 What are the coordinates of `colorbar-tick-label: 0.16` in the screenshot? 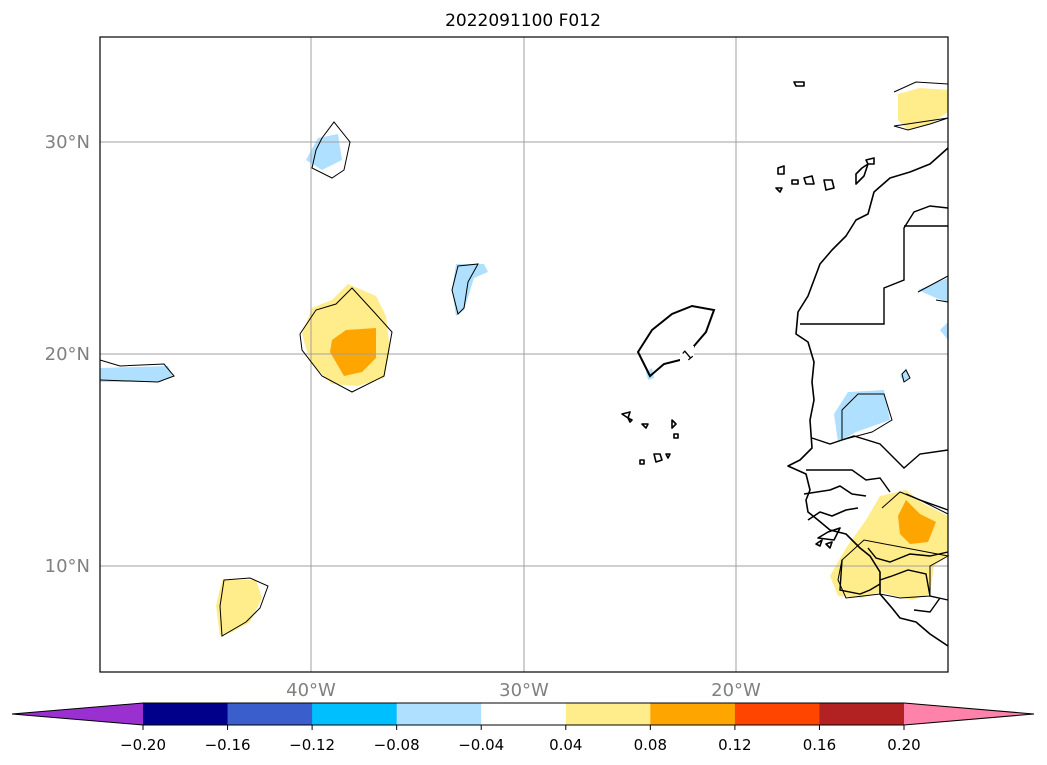 It's located at (819, 745).